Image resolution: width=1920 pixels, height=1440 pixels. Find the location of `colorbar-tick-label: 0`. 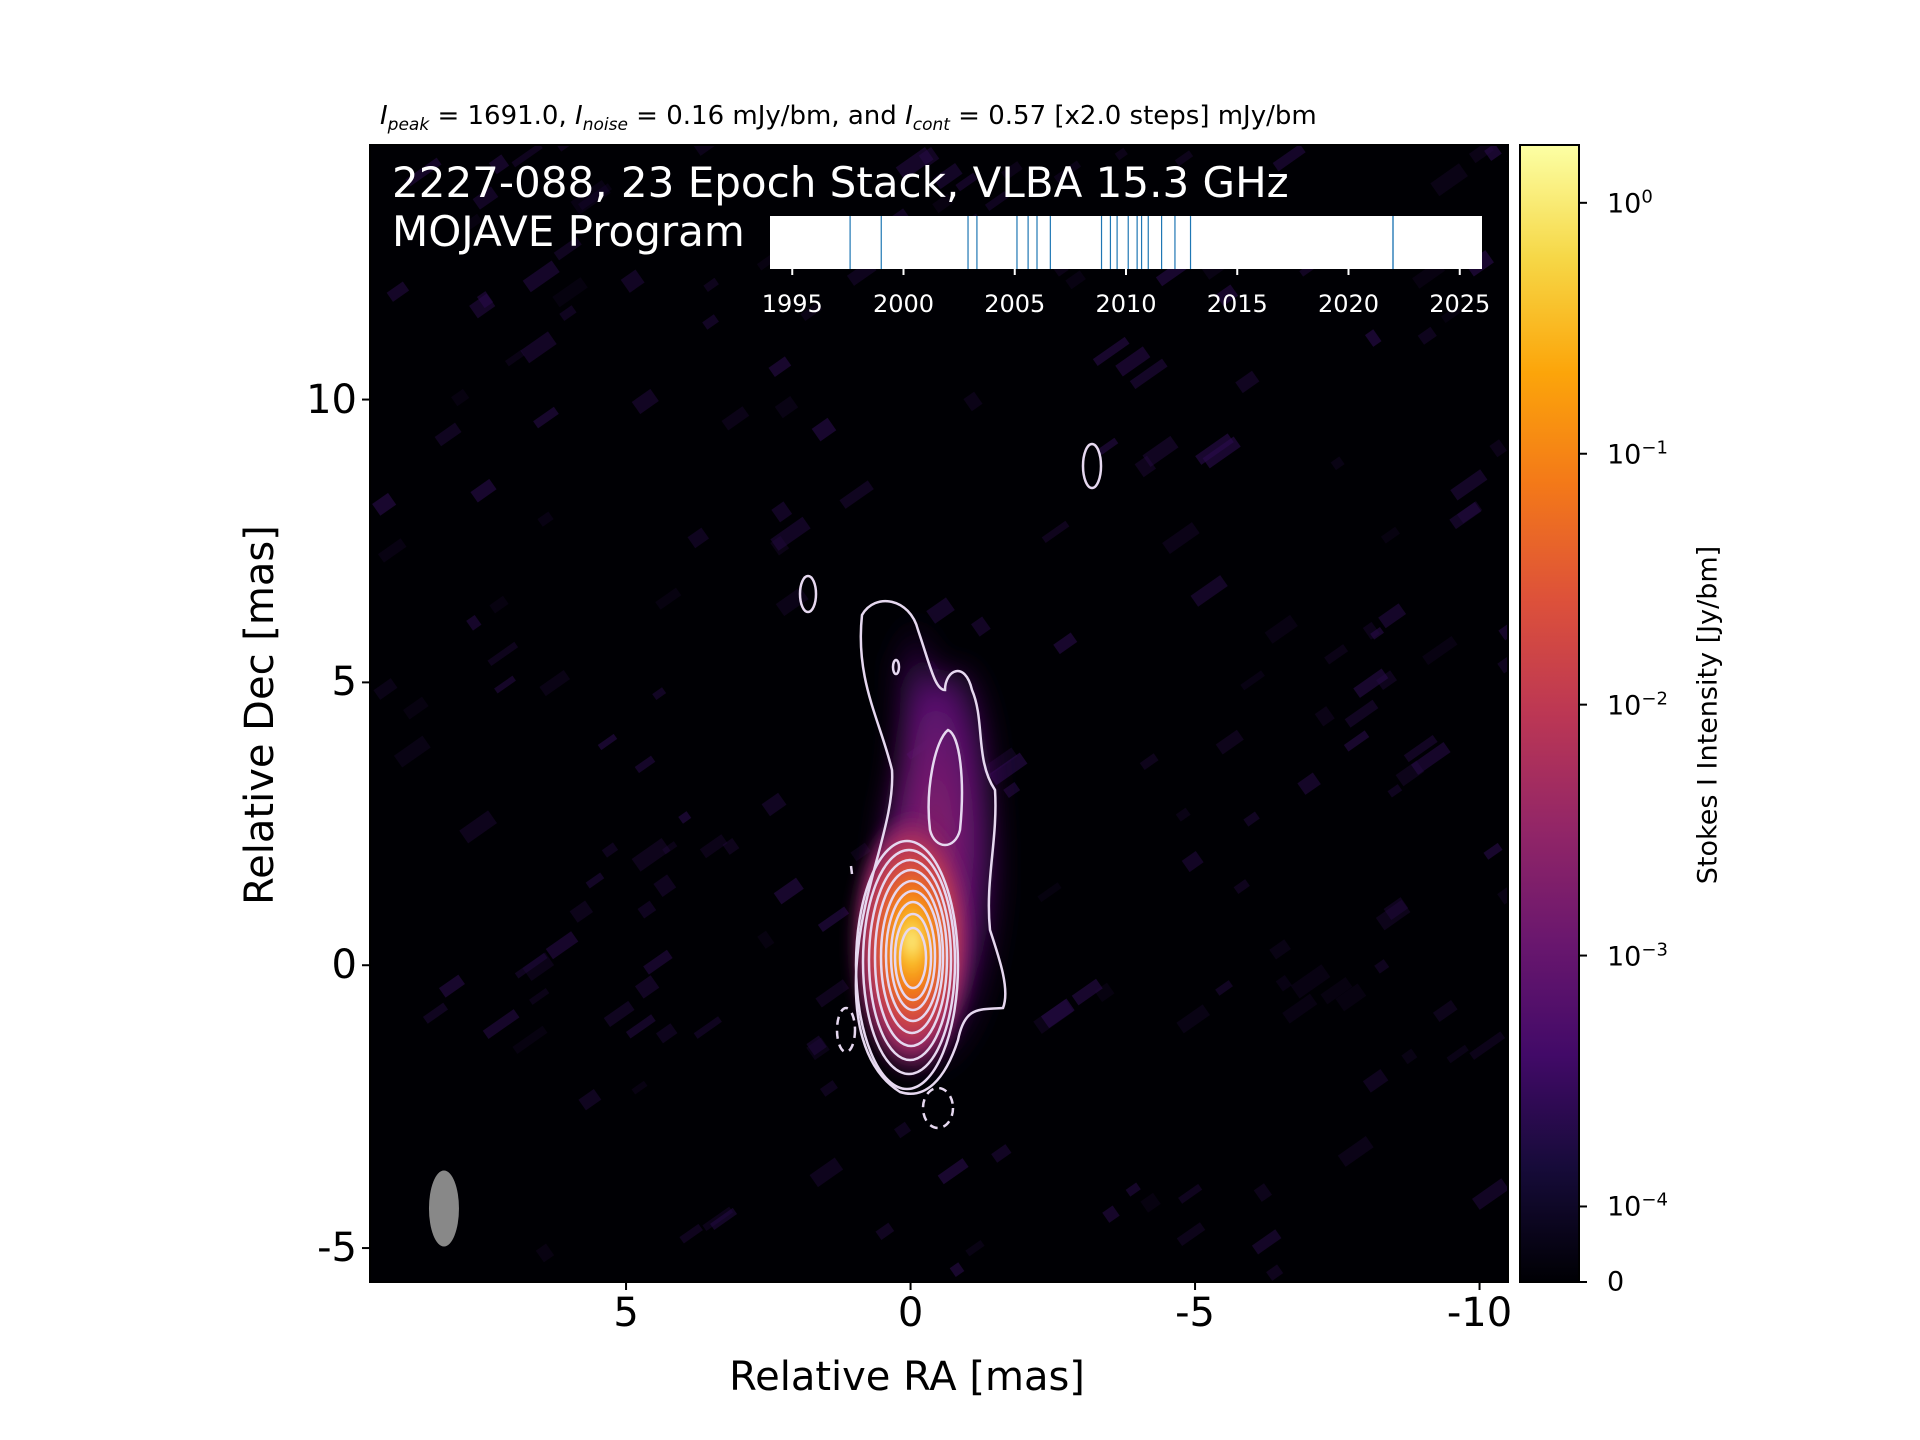

colorbar-tick-label: 0 is located at coordinates (1616, 1282).